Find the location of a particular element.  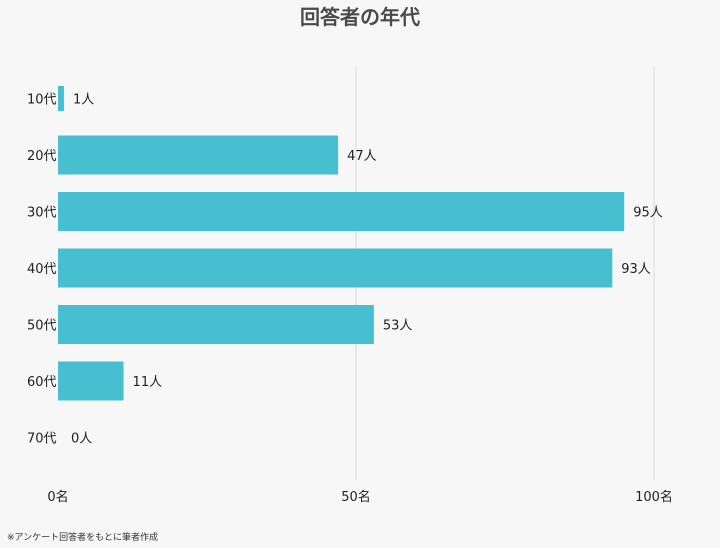

category-label: 20代 is located at coordinates (42, 156).